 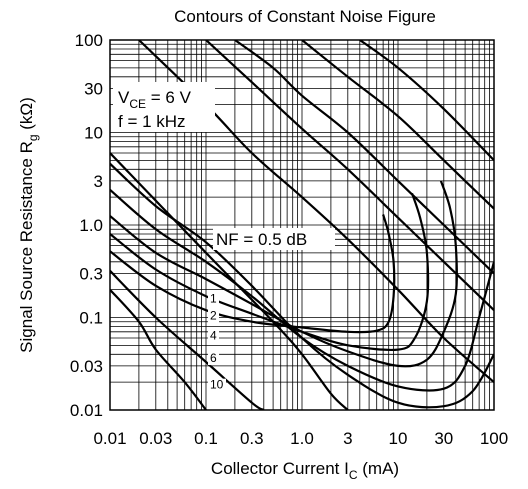 I want to click on vce-rest: = 6 V, so click(x=169, y=97).